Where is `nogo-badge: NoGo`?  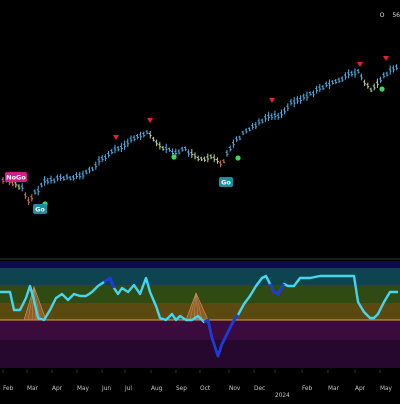
nogo-badge: NoGo is located at coordinates (16, 177).